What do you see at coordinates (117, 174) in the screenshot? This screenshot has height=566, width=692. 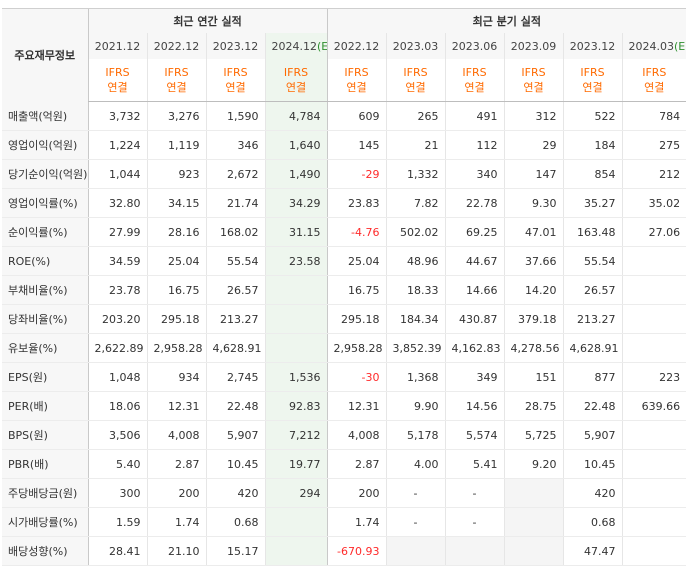 I see `value-cell: 1,044` at bounding box center [117, 174].